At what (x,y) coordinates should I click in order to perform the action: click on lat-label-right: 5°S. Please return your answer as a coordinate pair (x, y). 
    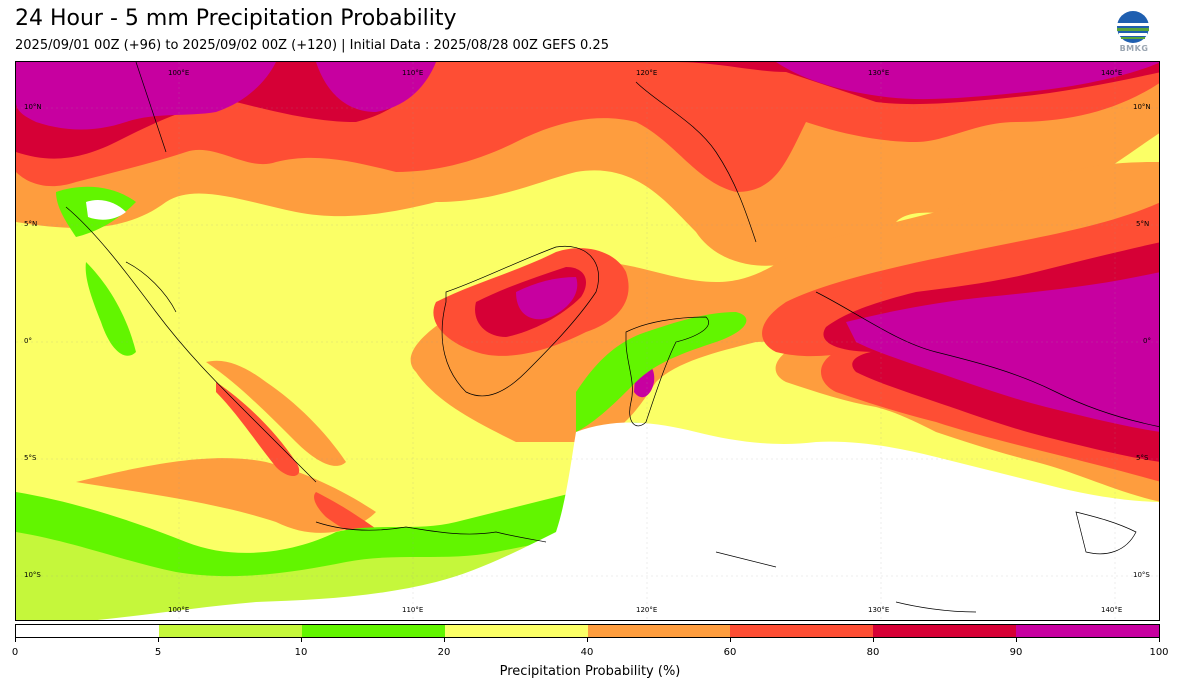
    Looking at the image, I should click on (1142, 458).